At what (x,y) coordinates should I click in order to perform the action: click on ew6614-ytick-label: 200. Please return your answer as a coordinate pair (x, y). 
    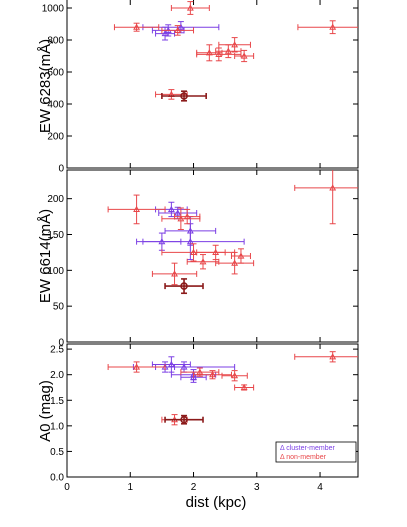
    Looking at the image, I should click on (55, 199).